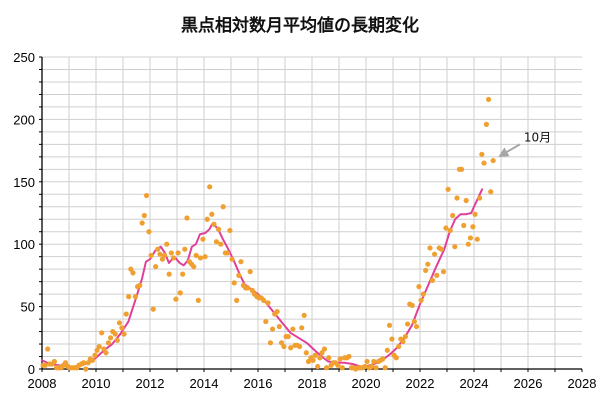  I want to click on x-tick-label: 2016, so click(258, 383).